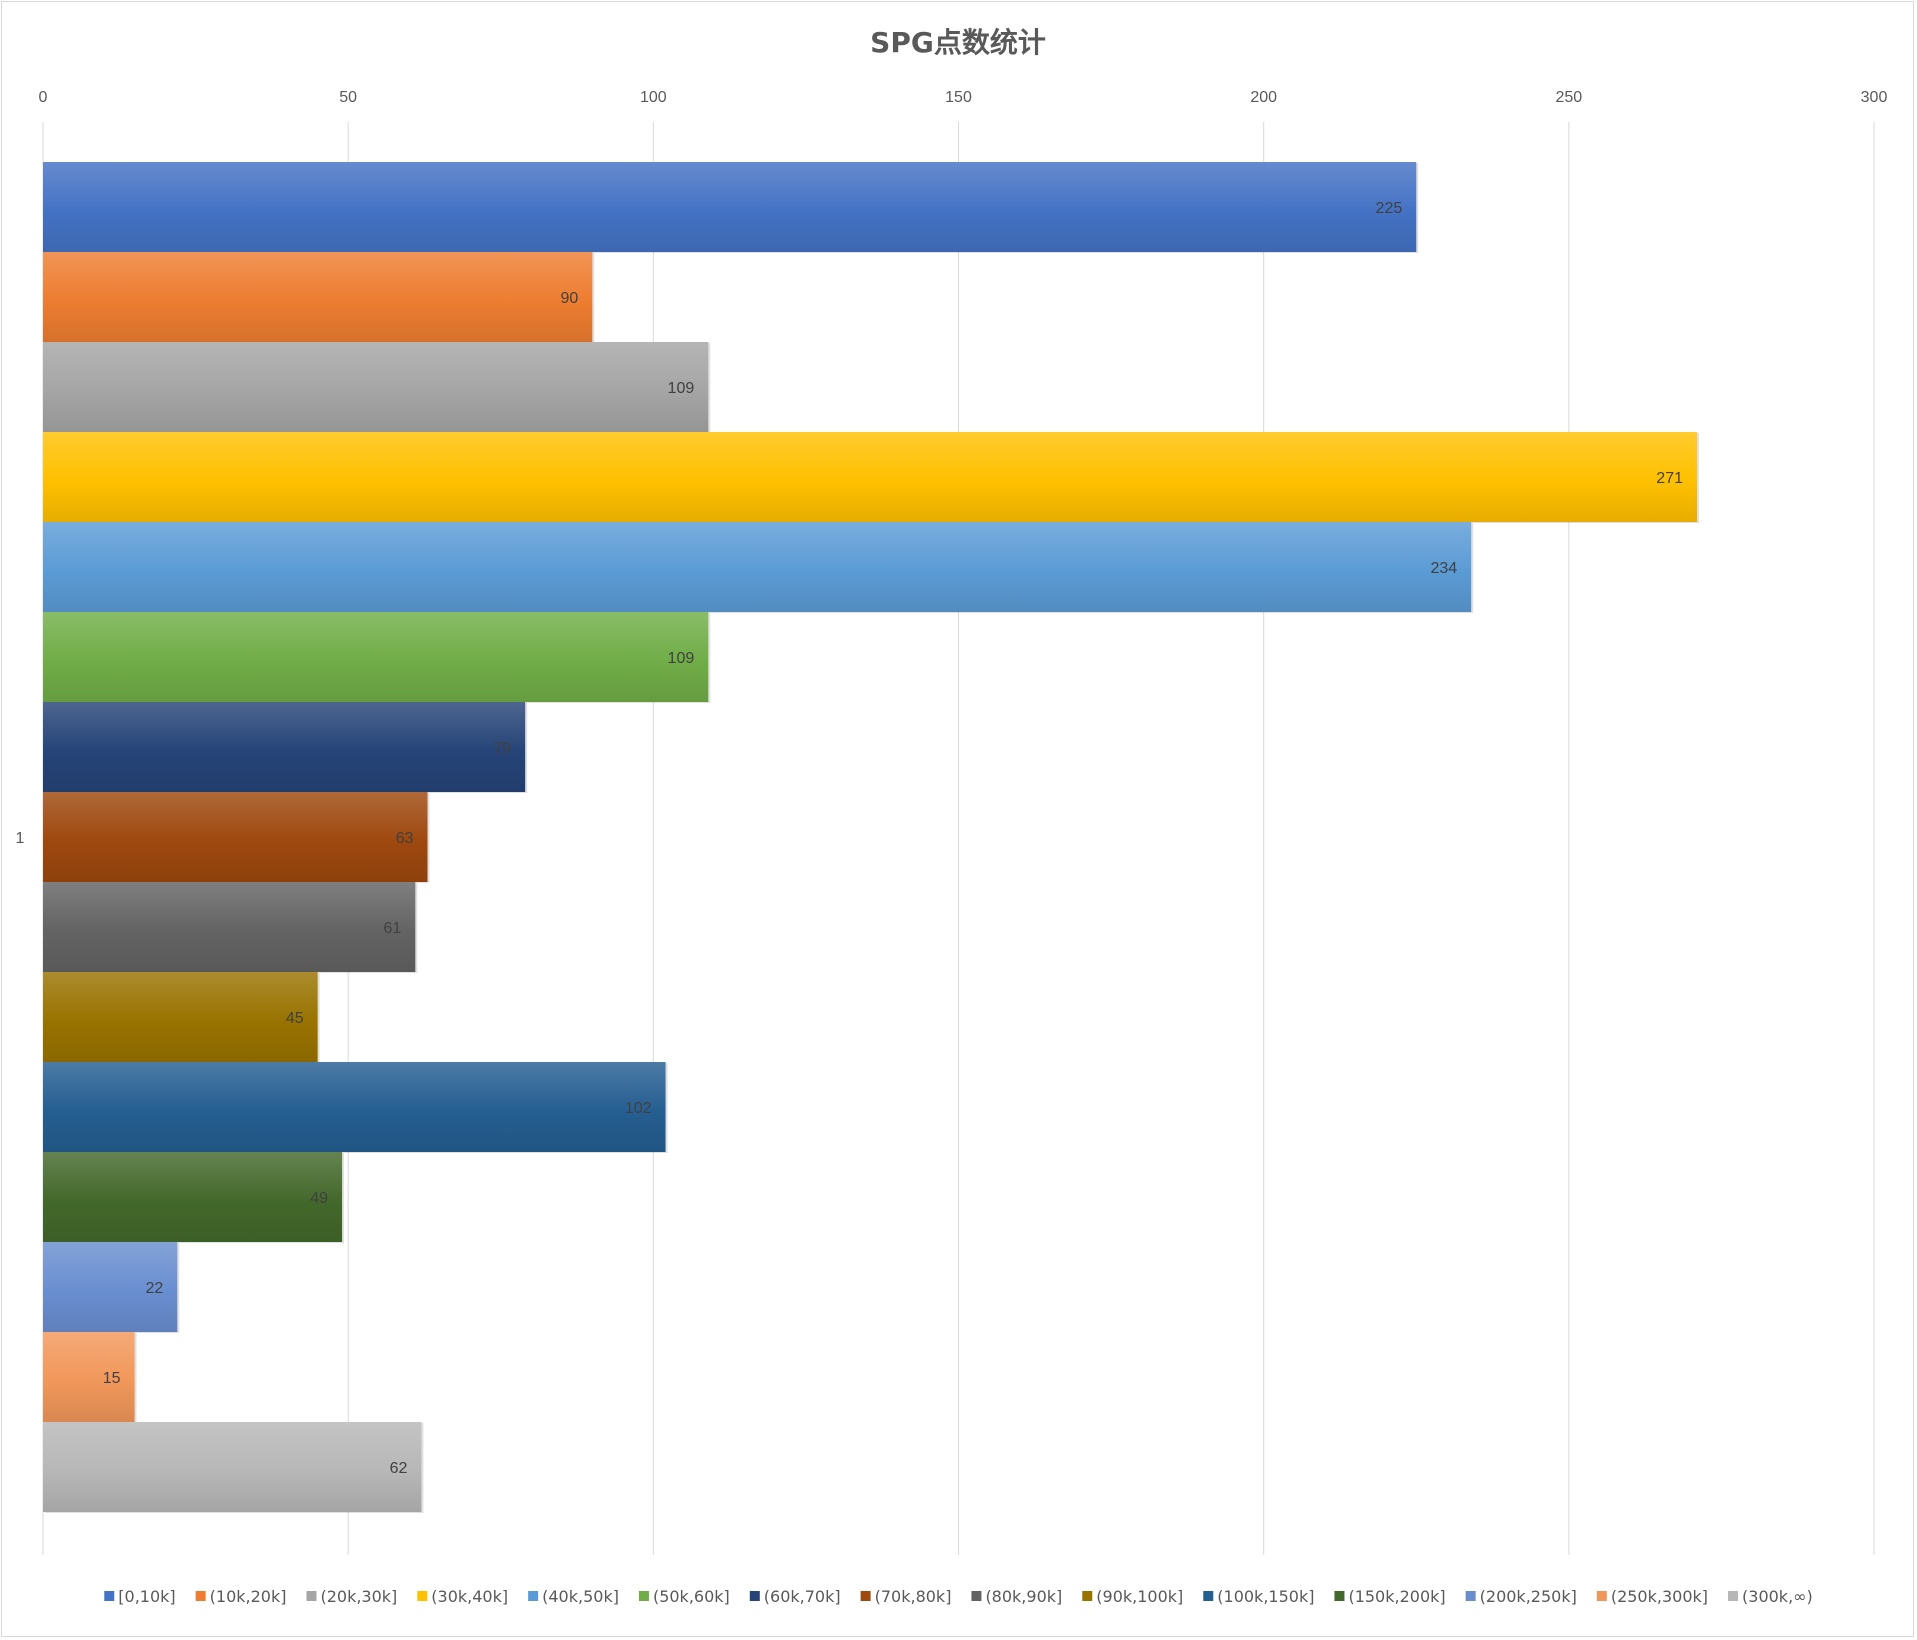  I want to click on chart-title: SPG点数统计, so click(958, 42).